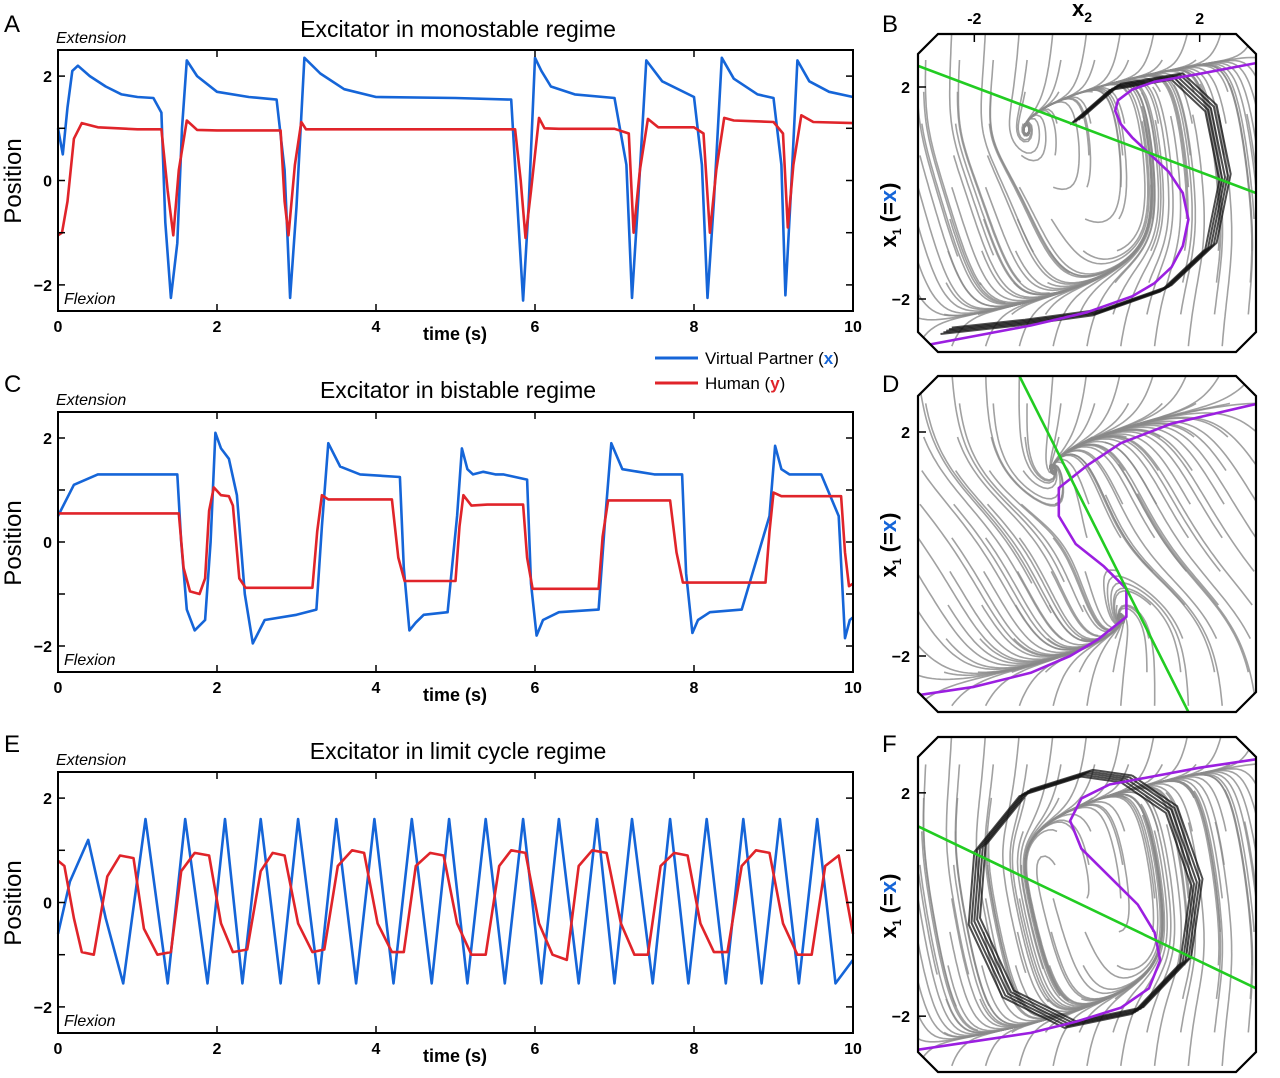 This screenshot has width=1280, height=1078. I want to click on panel-letter-b: B, so click(890, 24).